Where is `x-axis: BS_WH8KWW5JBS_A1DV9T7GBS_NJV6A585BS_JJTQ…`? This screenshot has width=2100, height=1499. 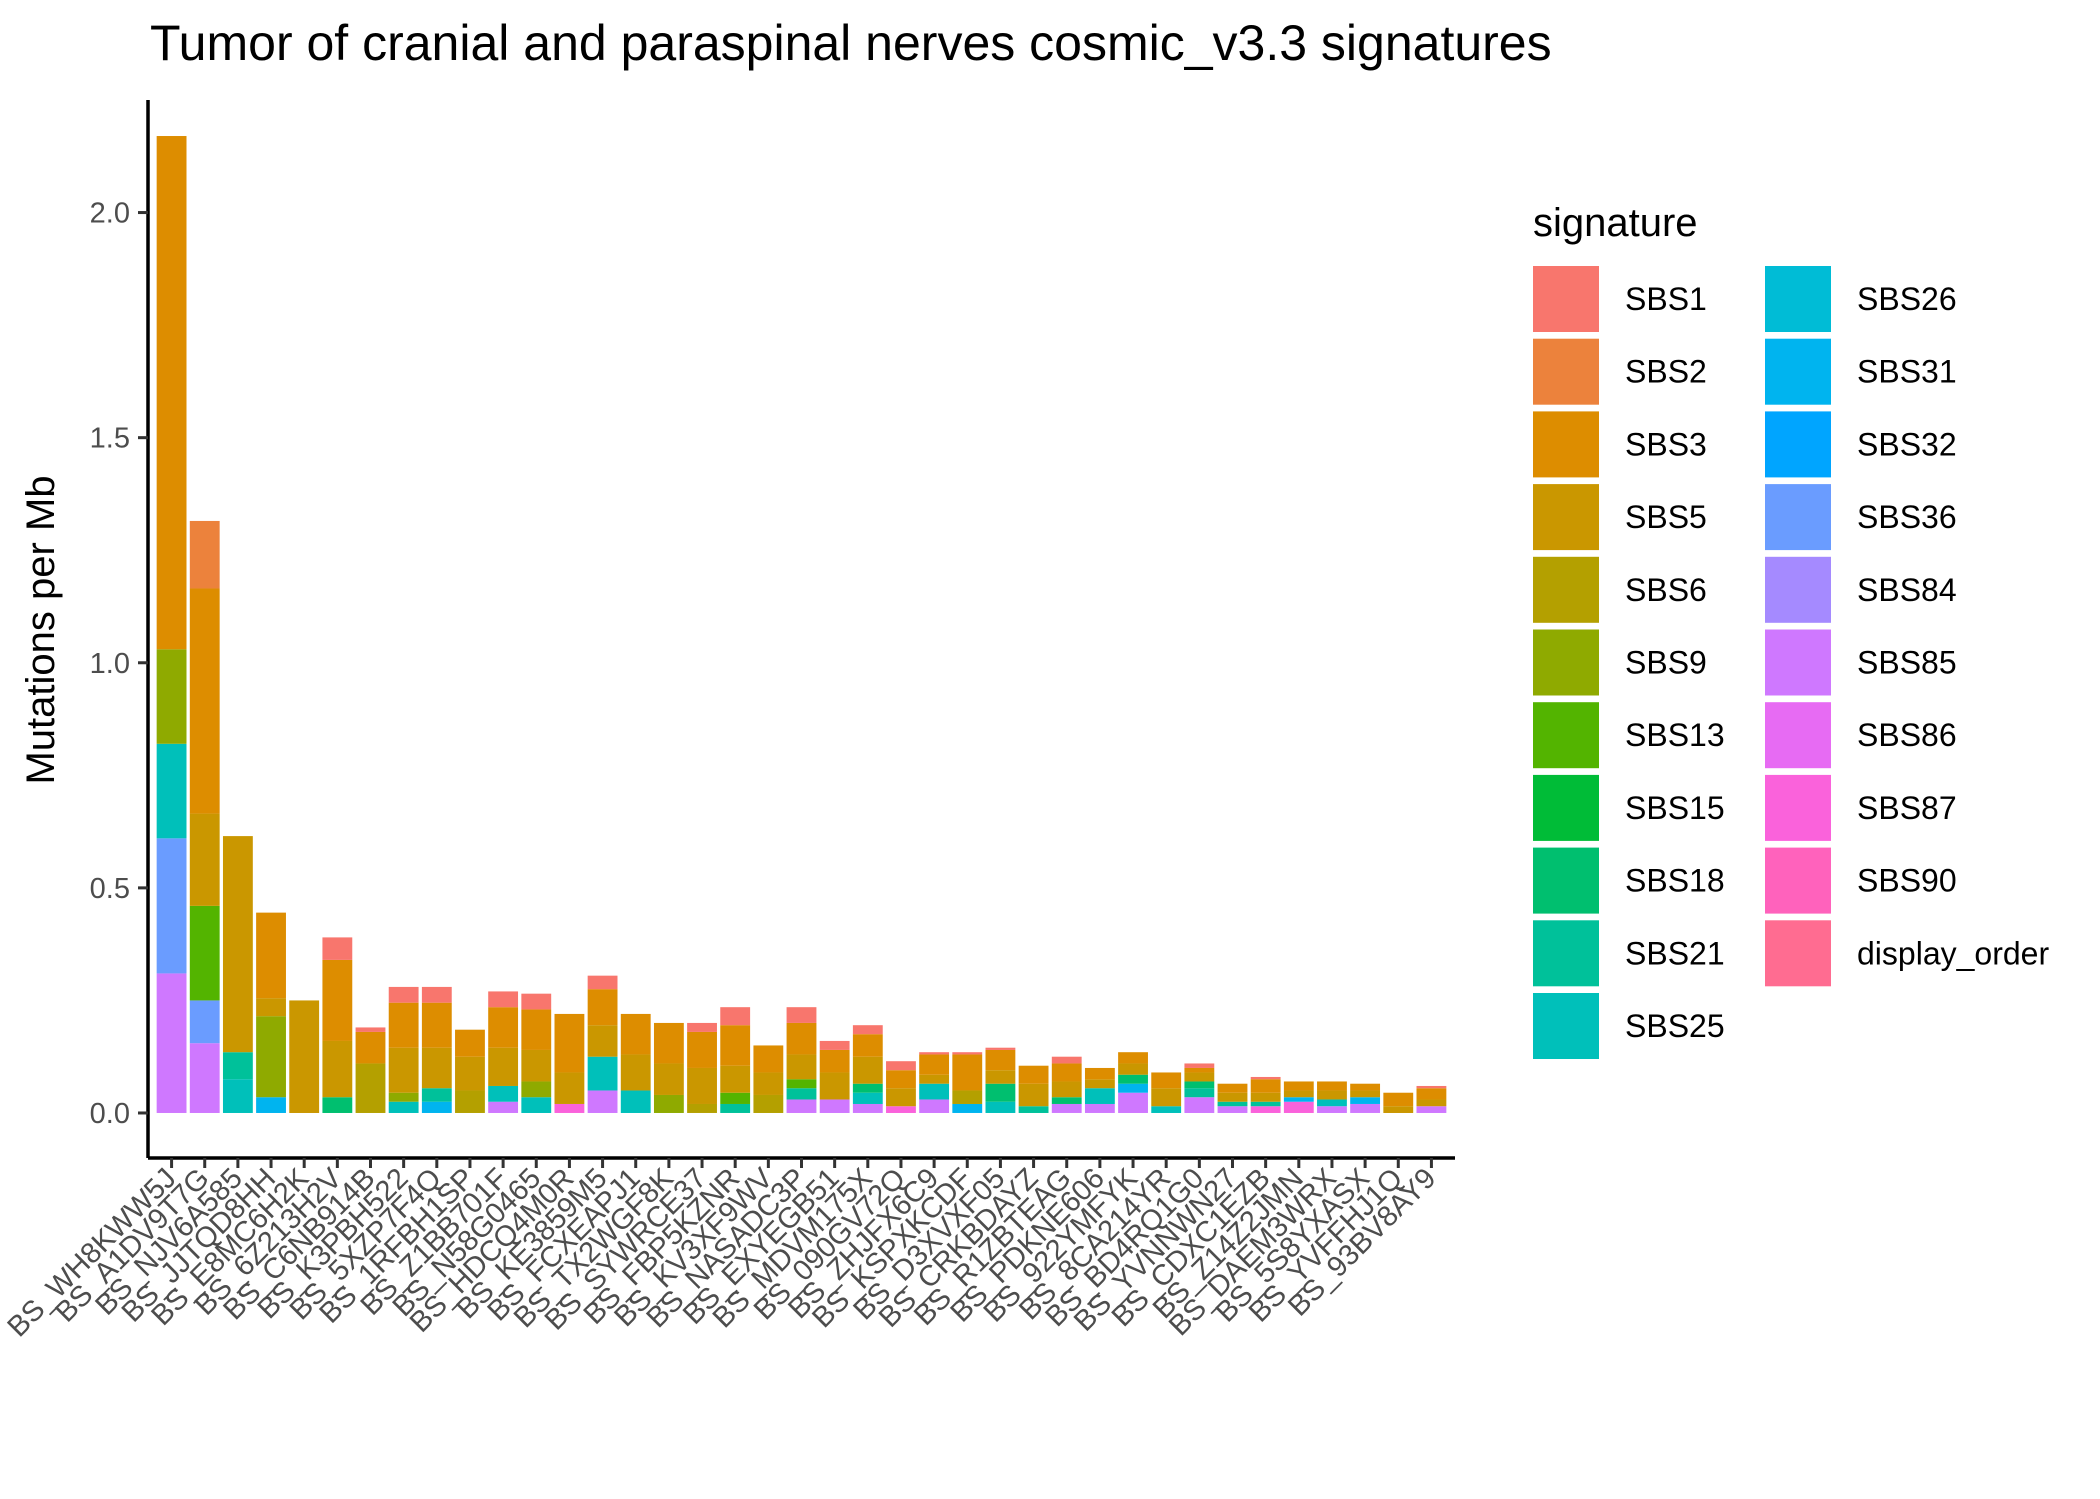 x-axis: BS_WH8KWW5JBS_A1DV9T7GBS_NJV6A585BS_JJTQ… is located at coordinates (728, 1249).